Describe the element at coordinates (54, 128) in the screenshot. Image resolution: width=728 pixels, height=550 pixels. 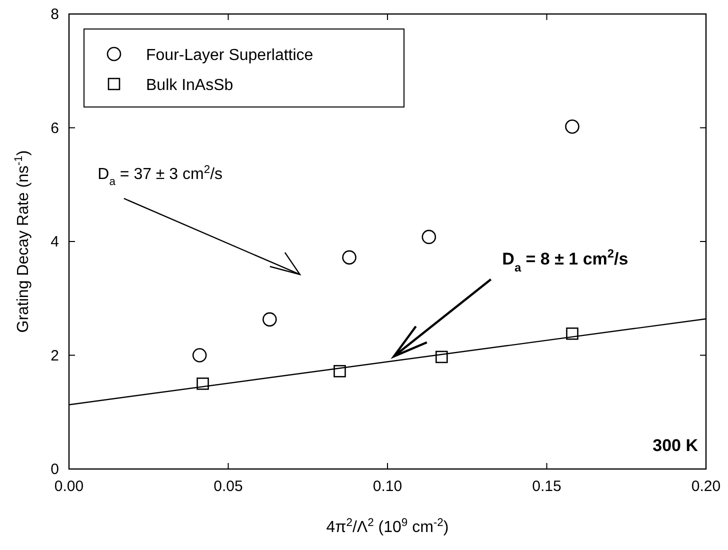
I see `y-tick-label: 6` at that location.